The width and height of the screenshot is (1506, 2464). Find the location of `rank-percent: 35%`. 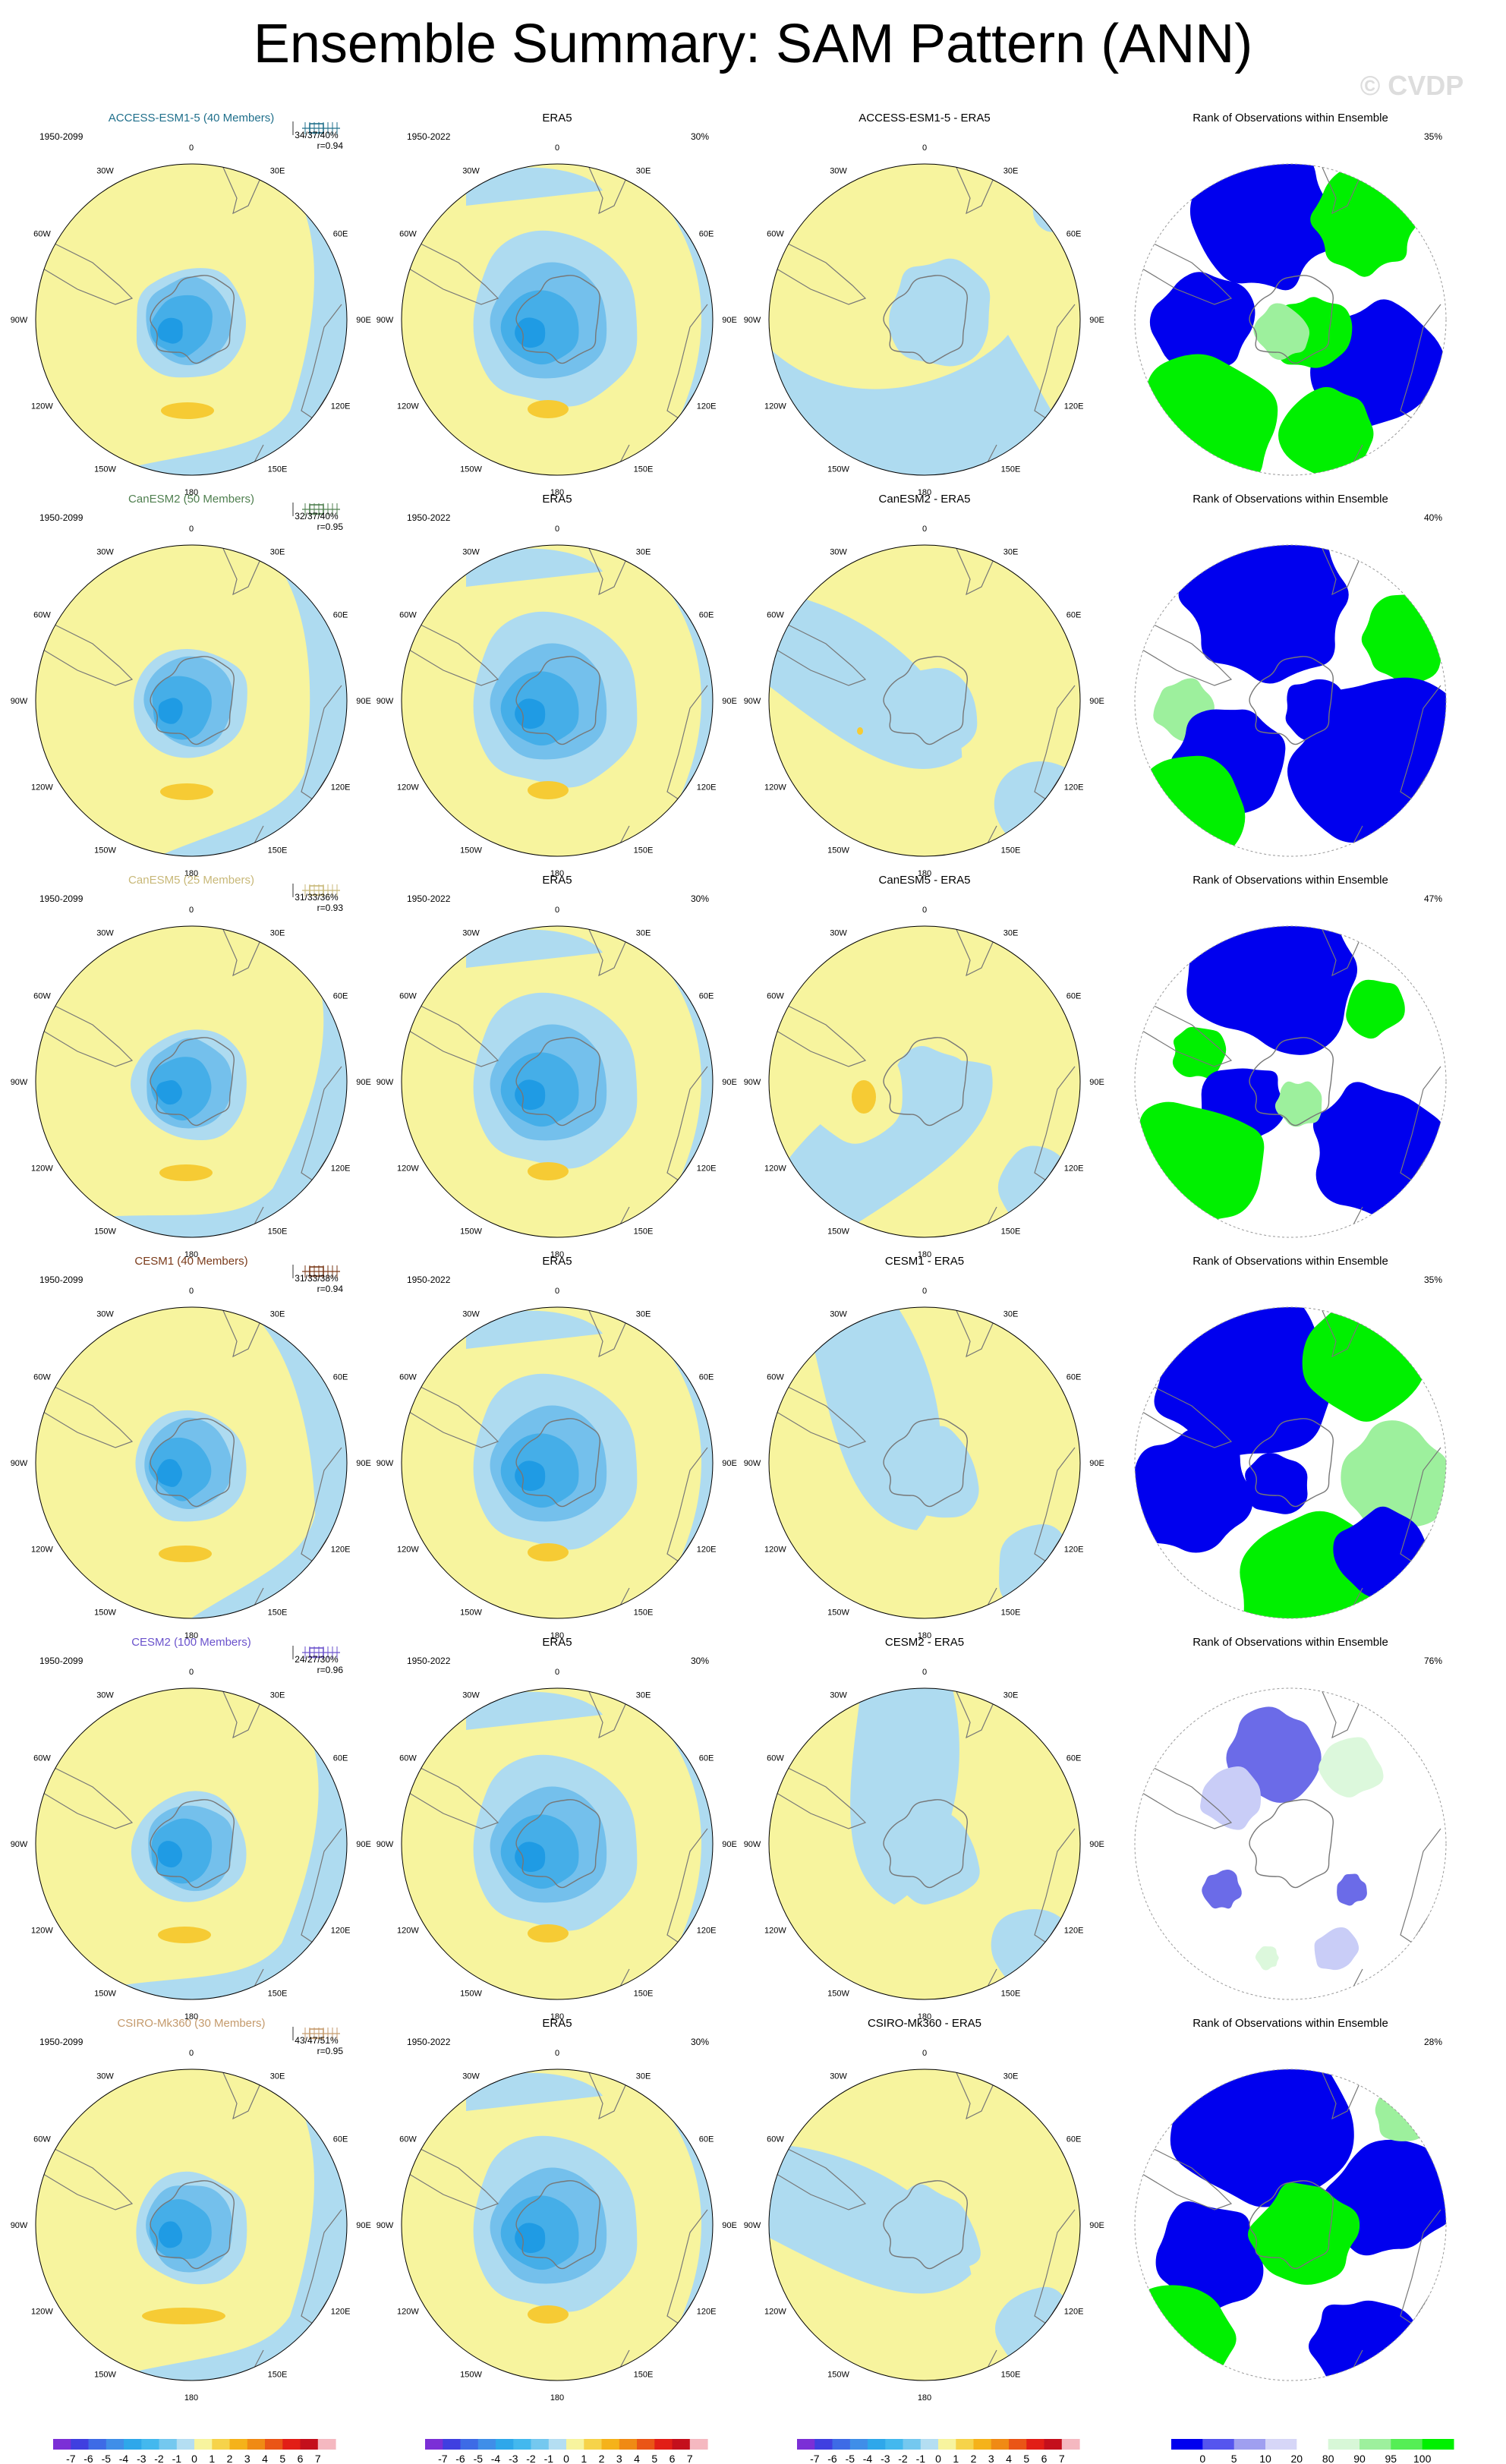

rank-percent: 35% is located at coordinates (1433, 136).